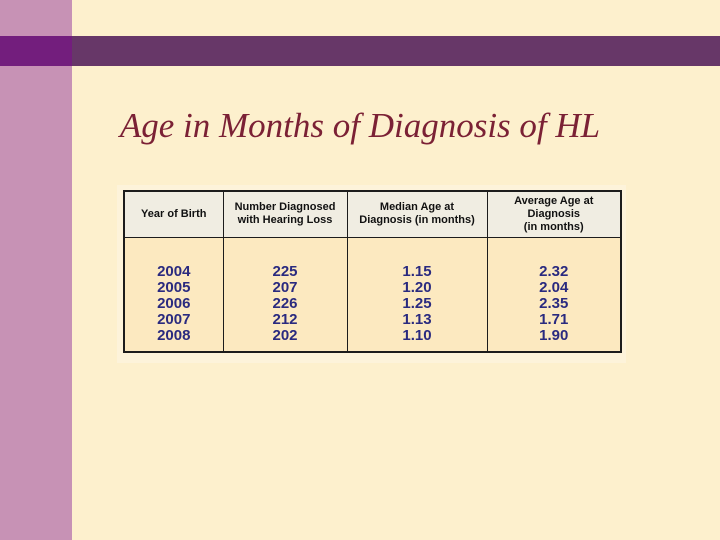 This screenshot has height=540, width=720. What do you see at coordinates (417, 287) in the screenshot?
I see `median-age-value: 1.20` at bounding box center [417, 287].